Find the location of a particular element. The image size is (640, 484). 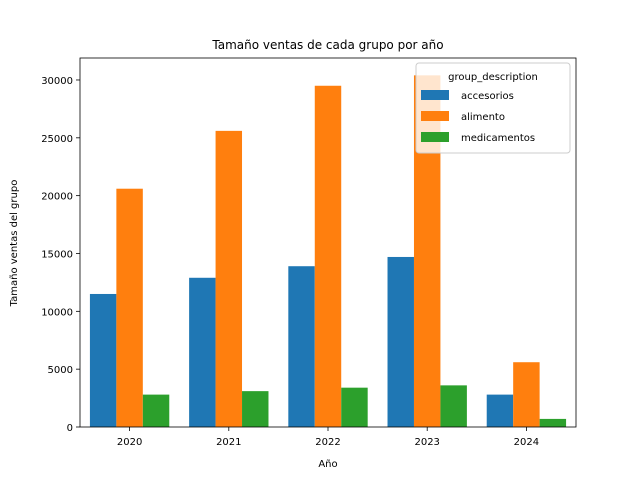

y-tick-label: 0 is located at coordinates (70, 428).